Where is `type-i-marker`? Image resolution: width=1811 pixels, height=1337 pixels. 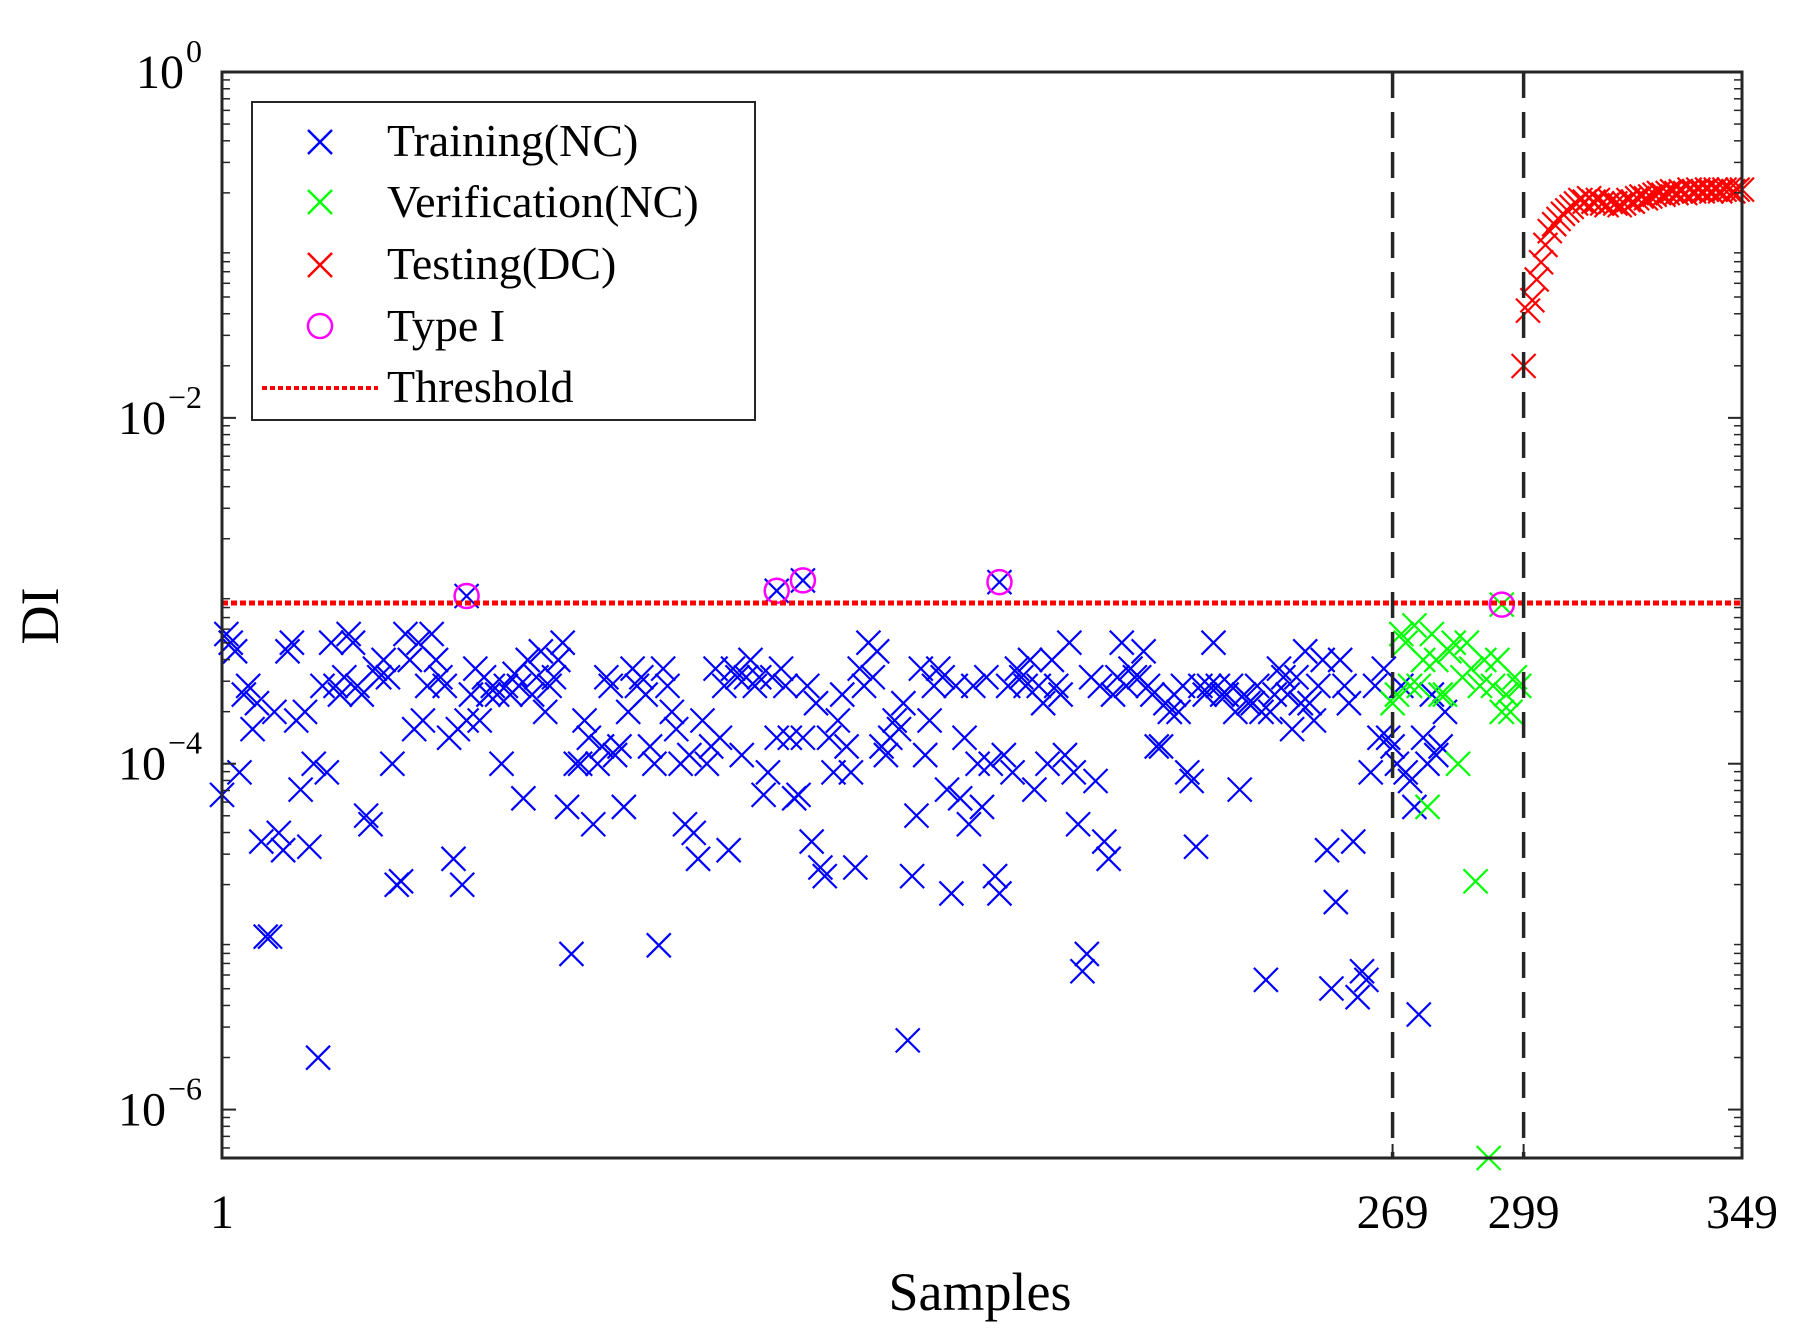
type-i-marker is located at coordinates (999, 582).